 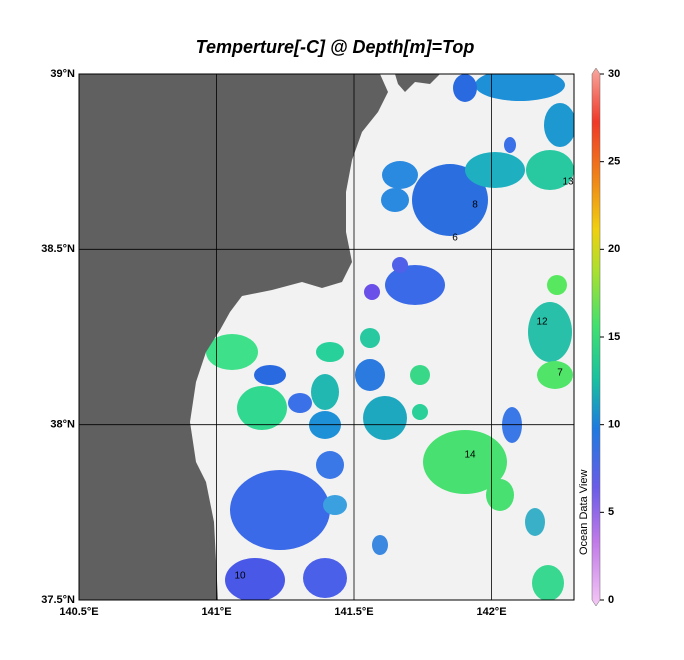 I want to click on map-title: Temperture[-C] @ Depth[m]=Top, so click(x=335, y=47).